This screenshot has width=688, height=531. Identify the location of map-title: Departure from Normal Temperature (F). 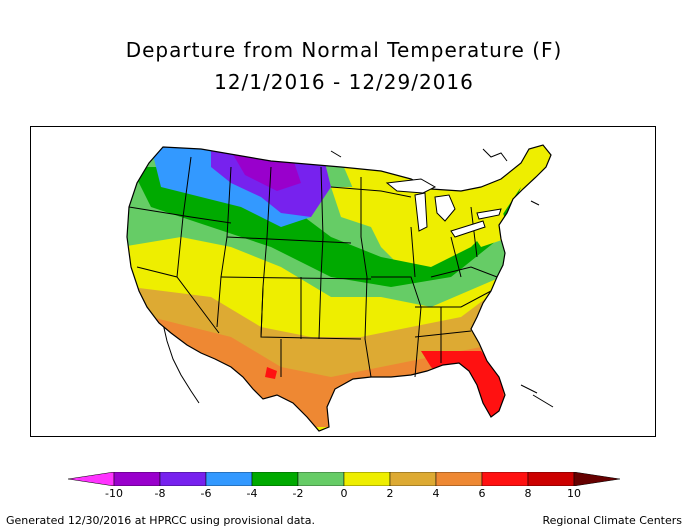
(344, 50).